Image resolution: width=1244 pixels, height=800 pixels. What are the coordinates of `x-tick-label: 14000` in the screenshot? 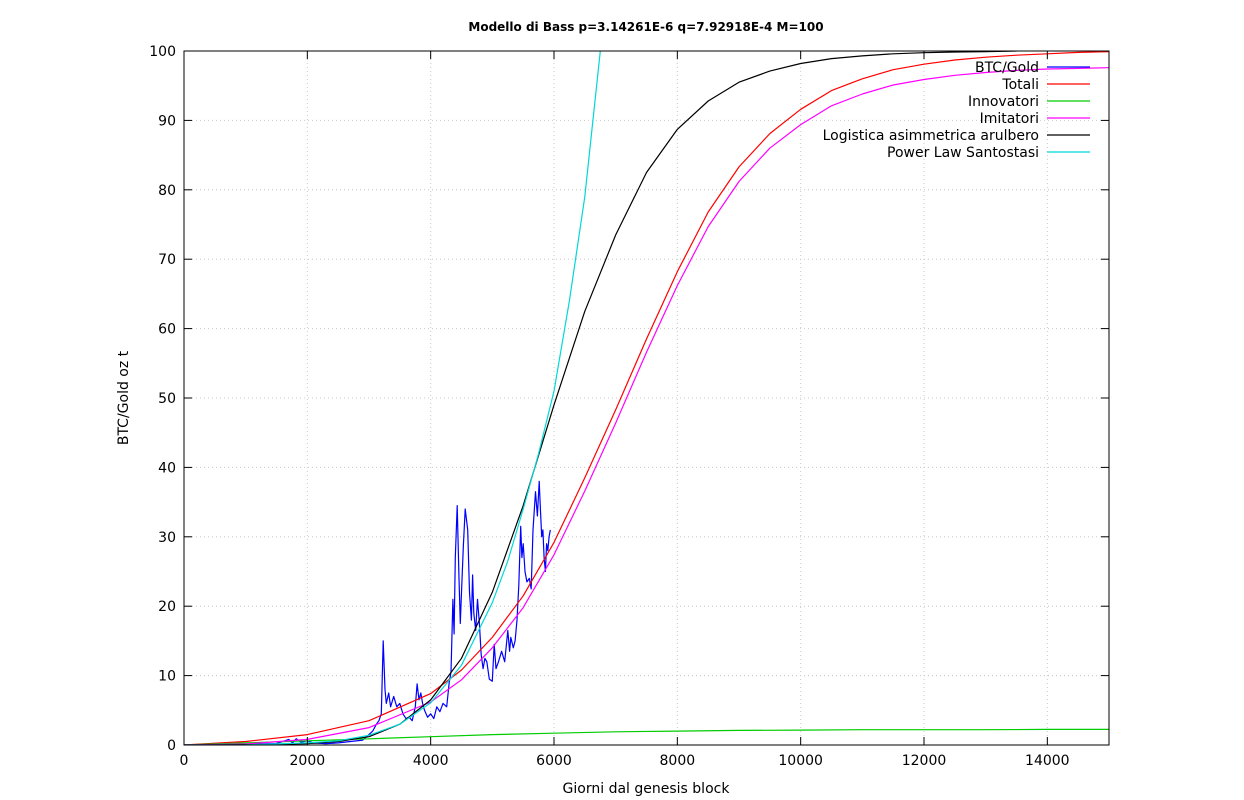 It's located at (1047, 761).